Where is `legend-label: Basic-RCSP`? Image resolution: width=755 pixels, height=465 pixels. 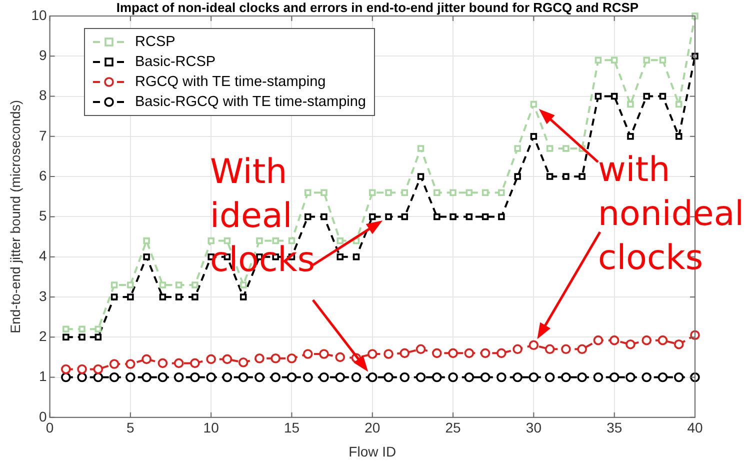 legend-label: Basic-RCSP is located at coordinates (175, 62).